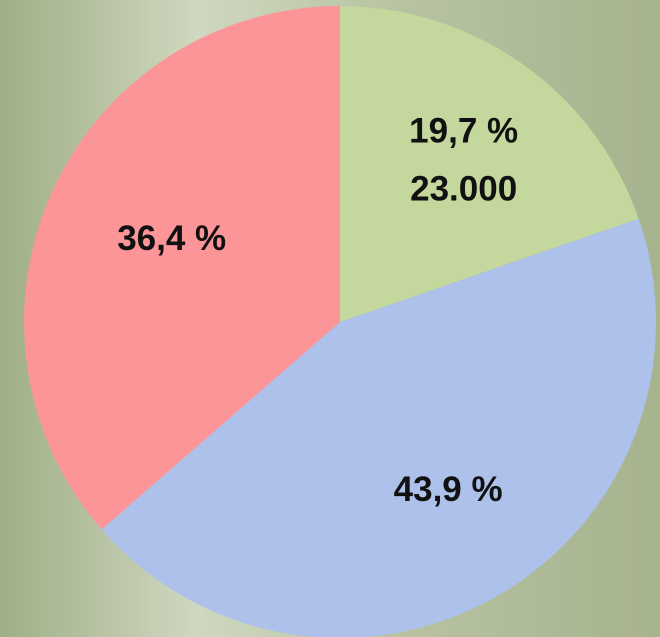 This screenshot has width=660, height=637. I want to click on value-label: 36,4 %, so click(171, 238).